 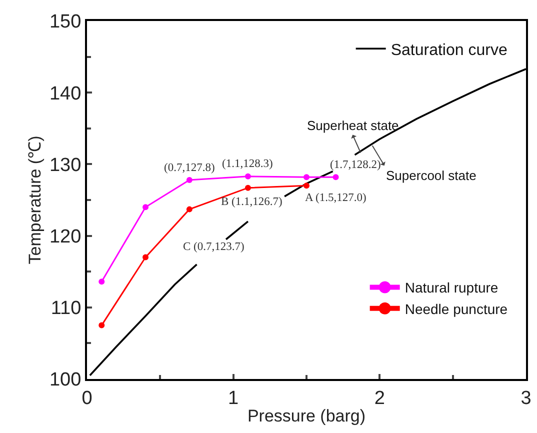 What do you see at coordinates (251, 202) in the screenshot?
I see `annotation: B (1.1,126.7)` at bounding box center [251, 202].